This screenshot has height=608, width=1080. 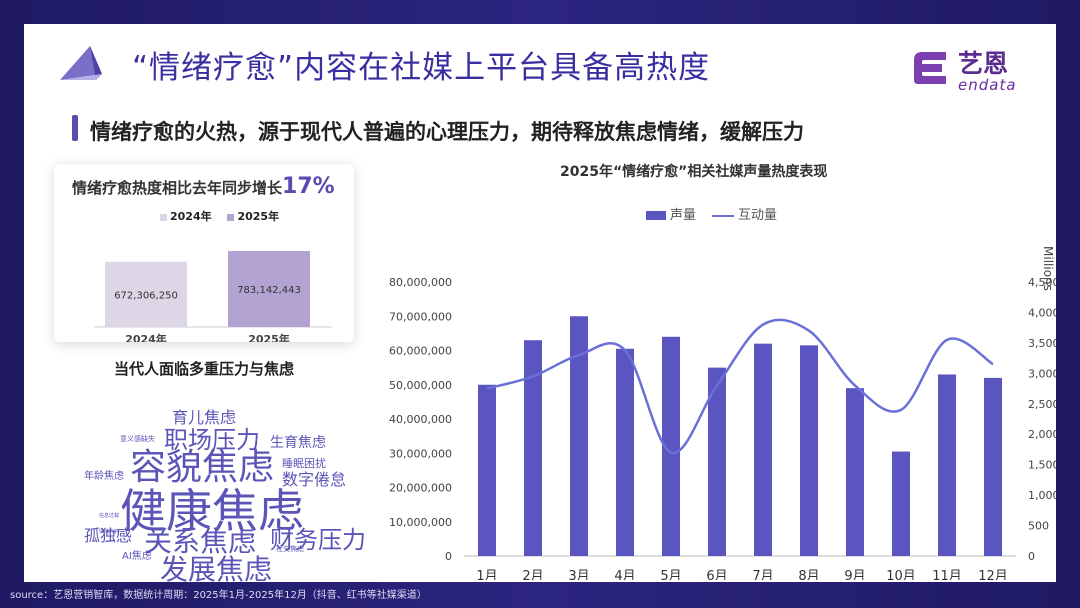 What do you see at coordinates (1042, 373) in the screenshot?
I see `y2-tick-label: 3,000` at bounding box center [1042, 373].